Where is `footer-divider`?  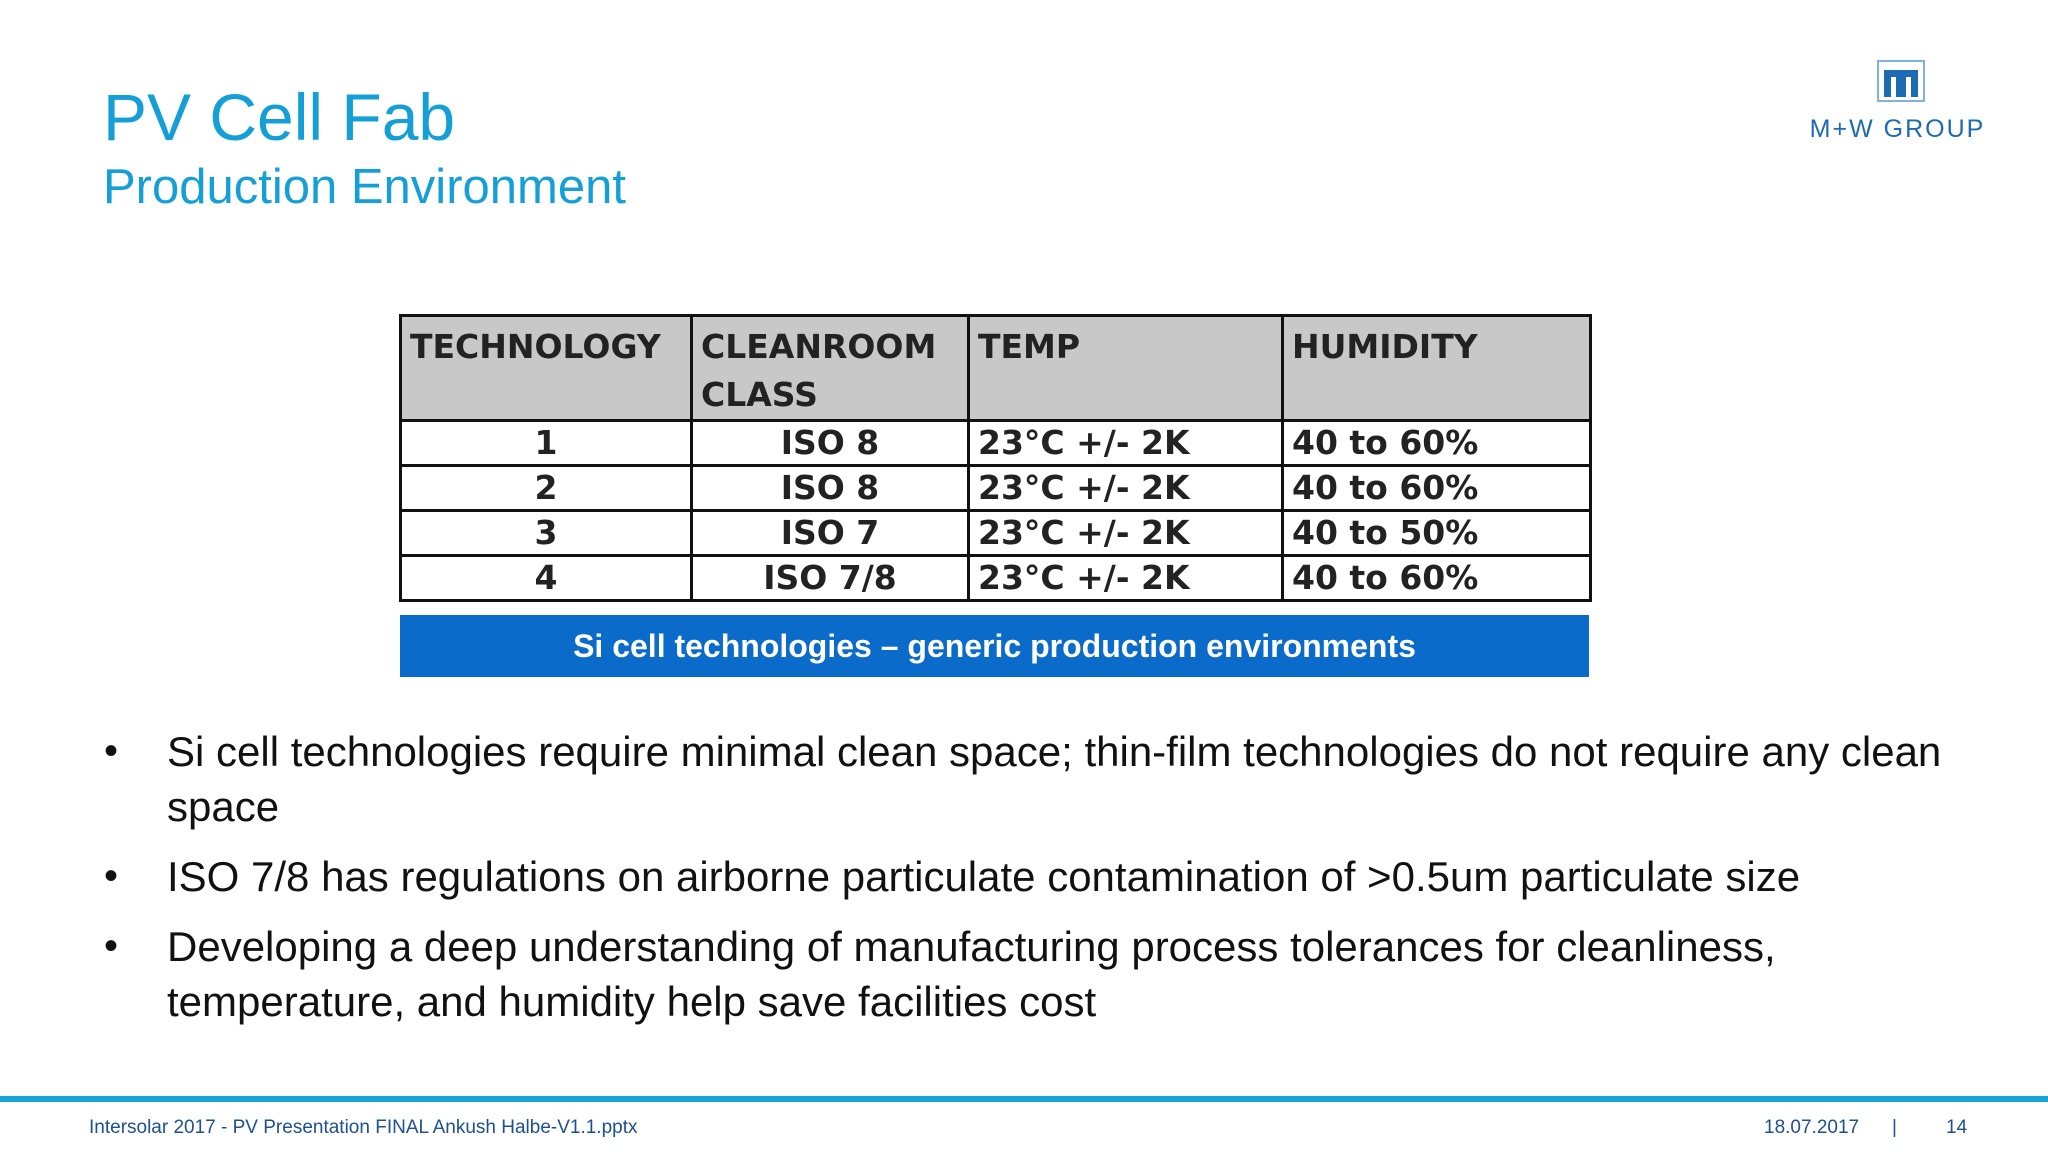 footer-divider is located at coordinates (1024, 1099).